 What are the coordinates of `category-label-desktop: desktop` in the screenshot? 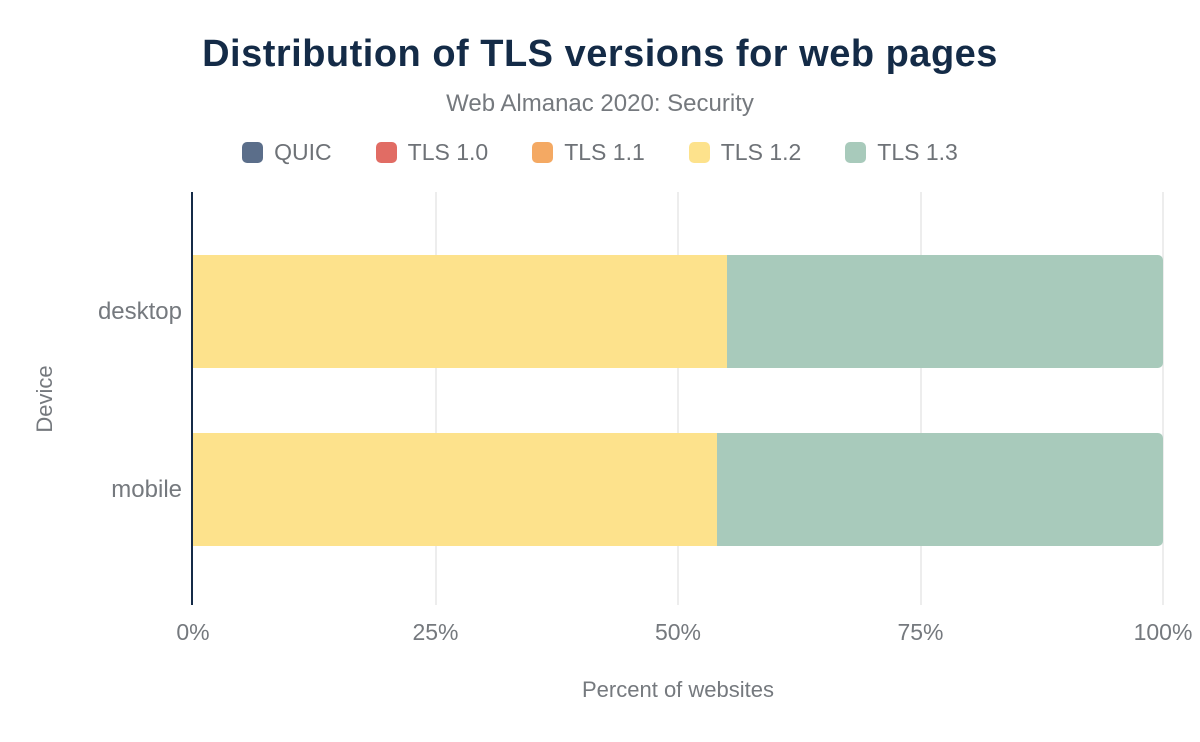 It's located at (139, 311).